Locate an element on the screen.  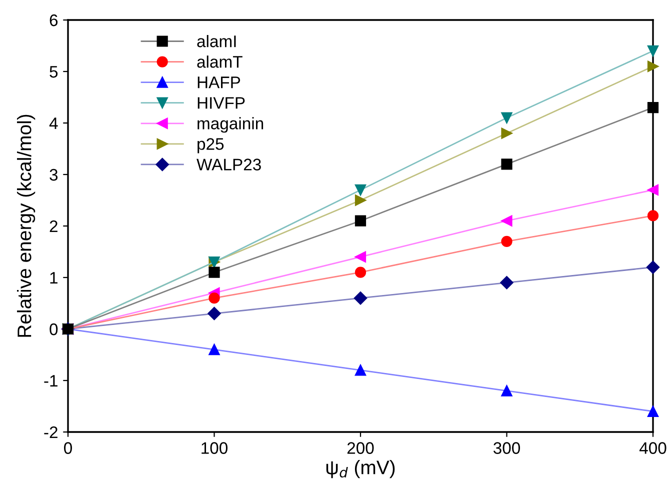
legend-label: HIVFP is located at coordinates (221, 103).